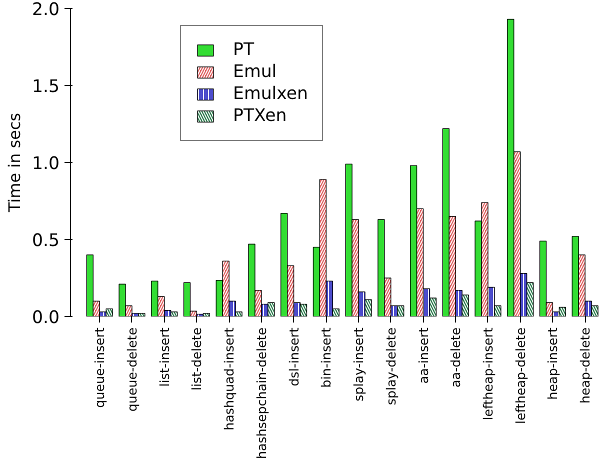 This screenshot has height=462, width=609. What do you see at coordinates (255, 72) in the screenshot?
I see `legend-label: Emul` at bounding box center [255, 72].